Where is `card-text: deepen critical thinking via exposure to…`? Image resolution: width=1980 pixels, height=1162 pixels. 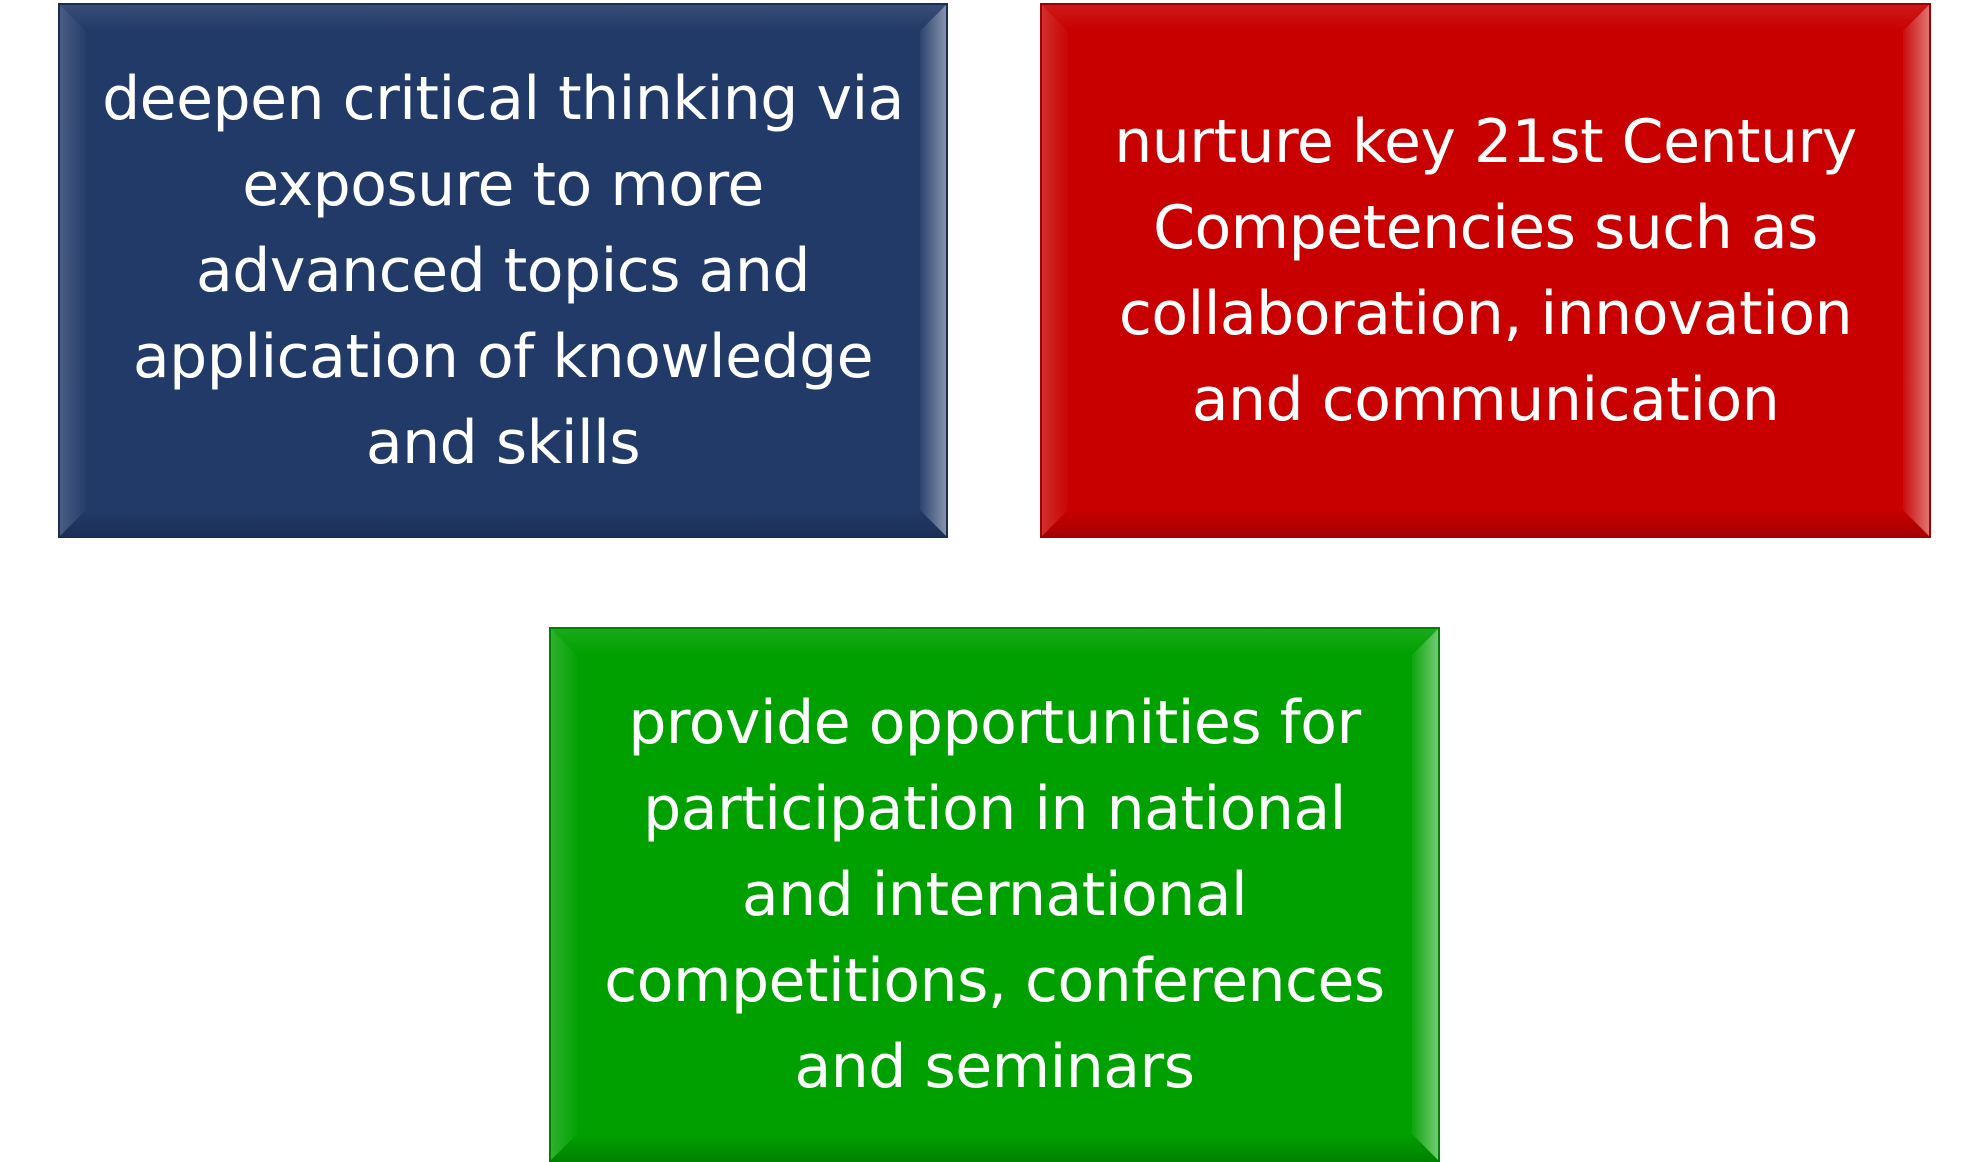 card-text: deepen critical thinking via exposure to… is located at coordinates (503, 270).